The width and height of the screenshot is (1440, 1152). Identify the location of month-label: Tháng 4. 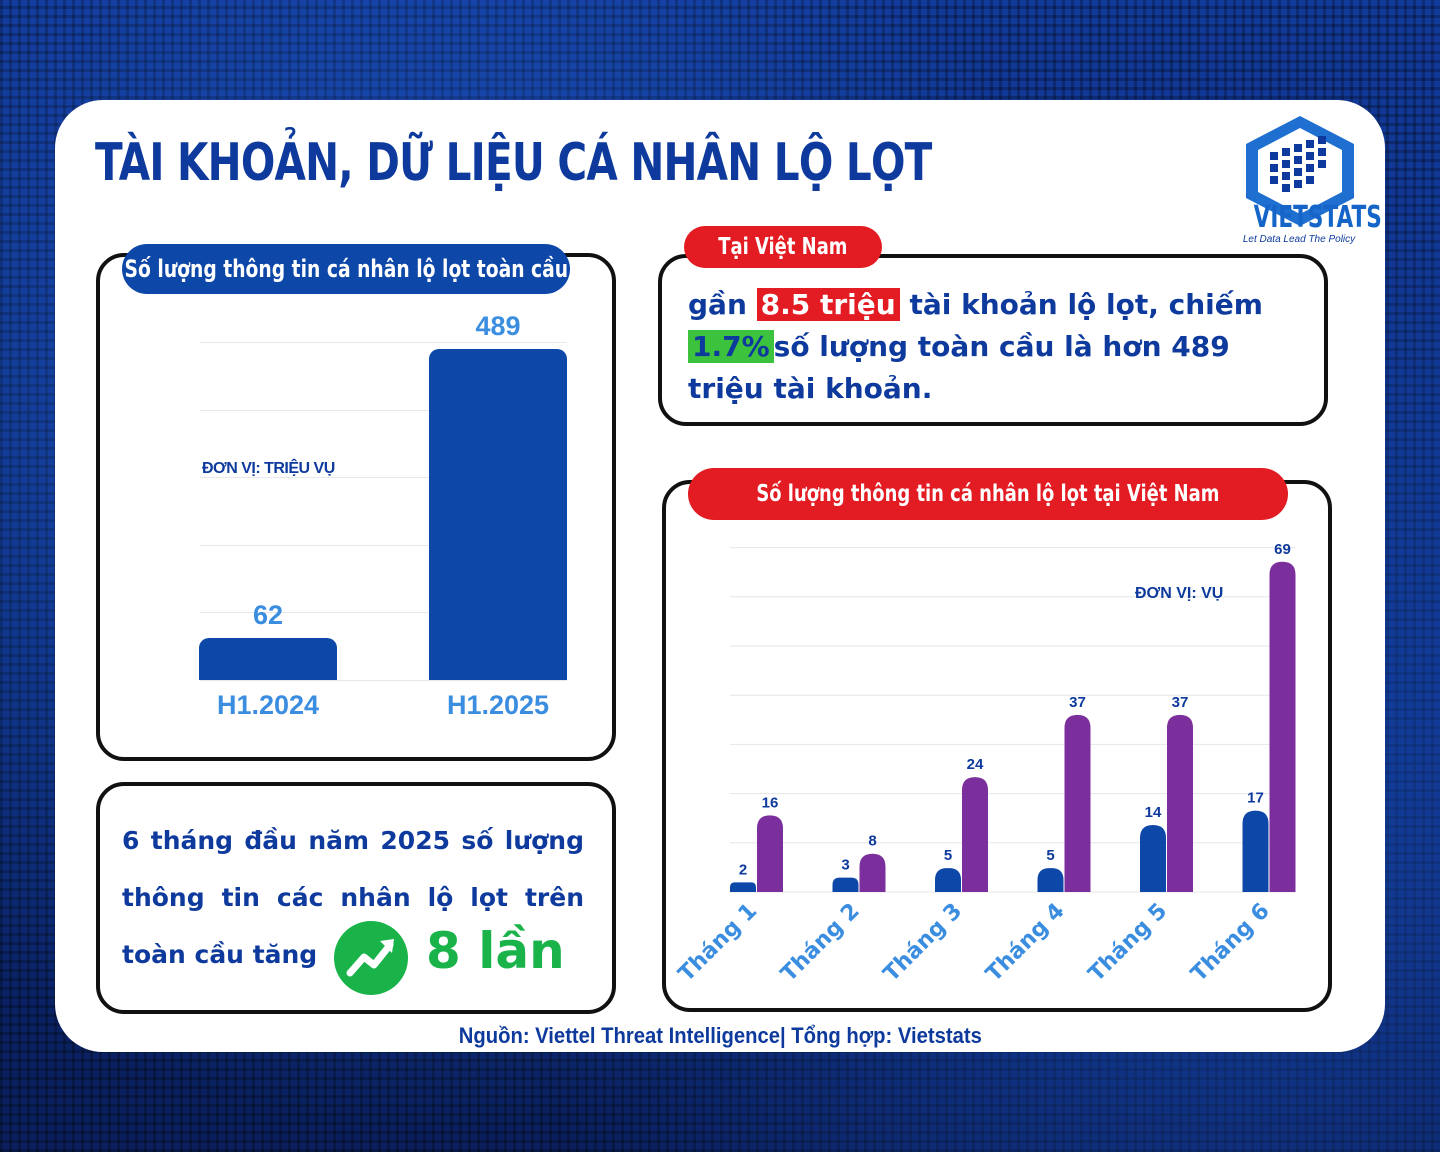
(1025, 943).